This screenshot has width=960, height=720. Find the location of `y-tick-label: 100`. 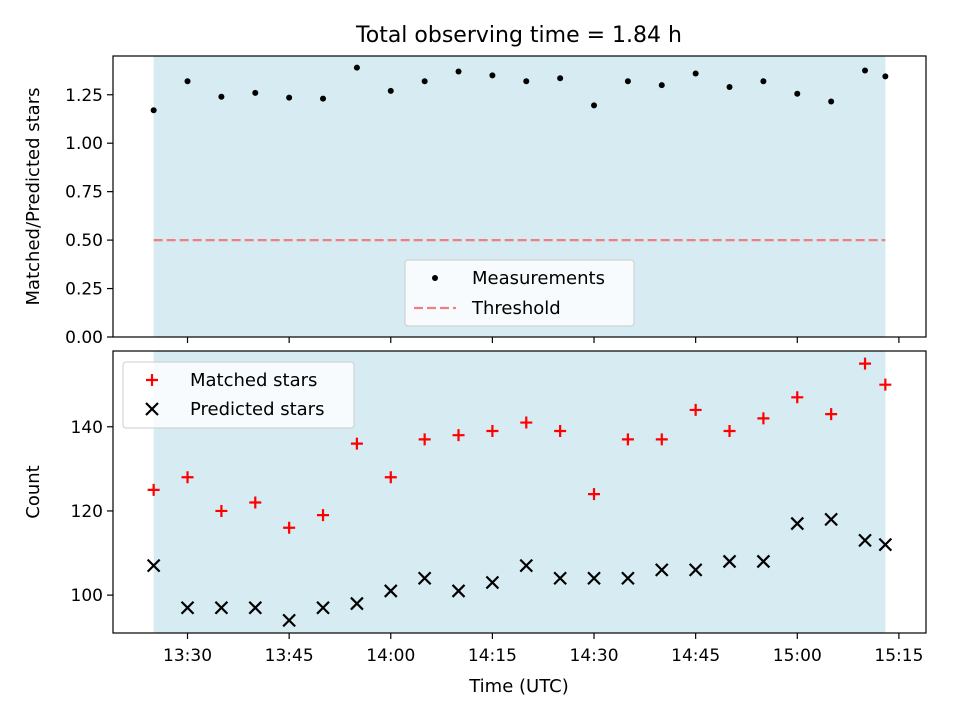

y-tick-label: 100 is located at coordinates (87, 596).